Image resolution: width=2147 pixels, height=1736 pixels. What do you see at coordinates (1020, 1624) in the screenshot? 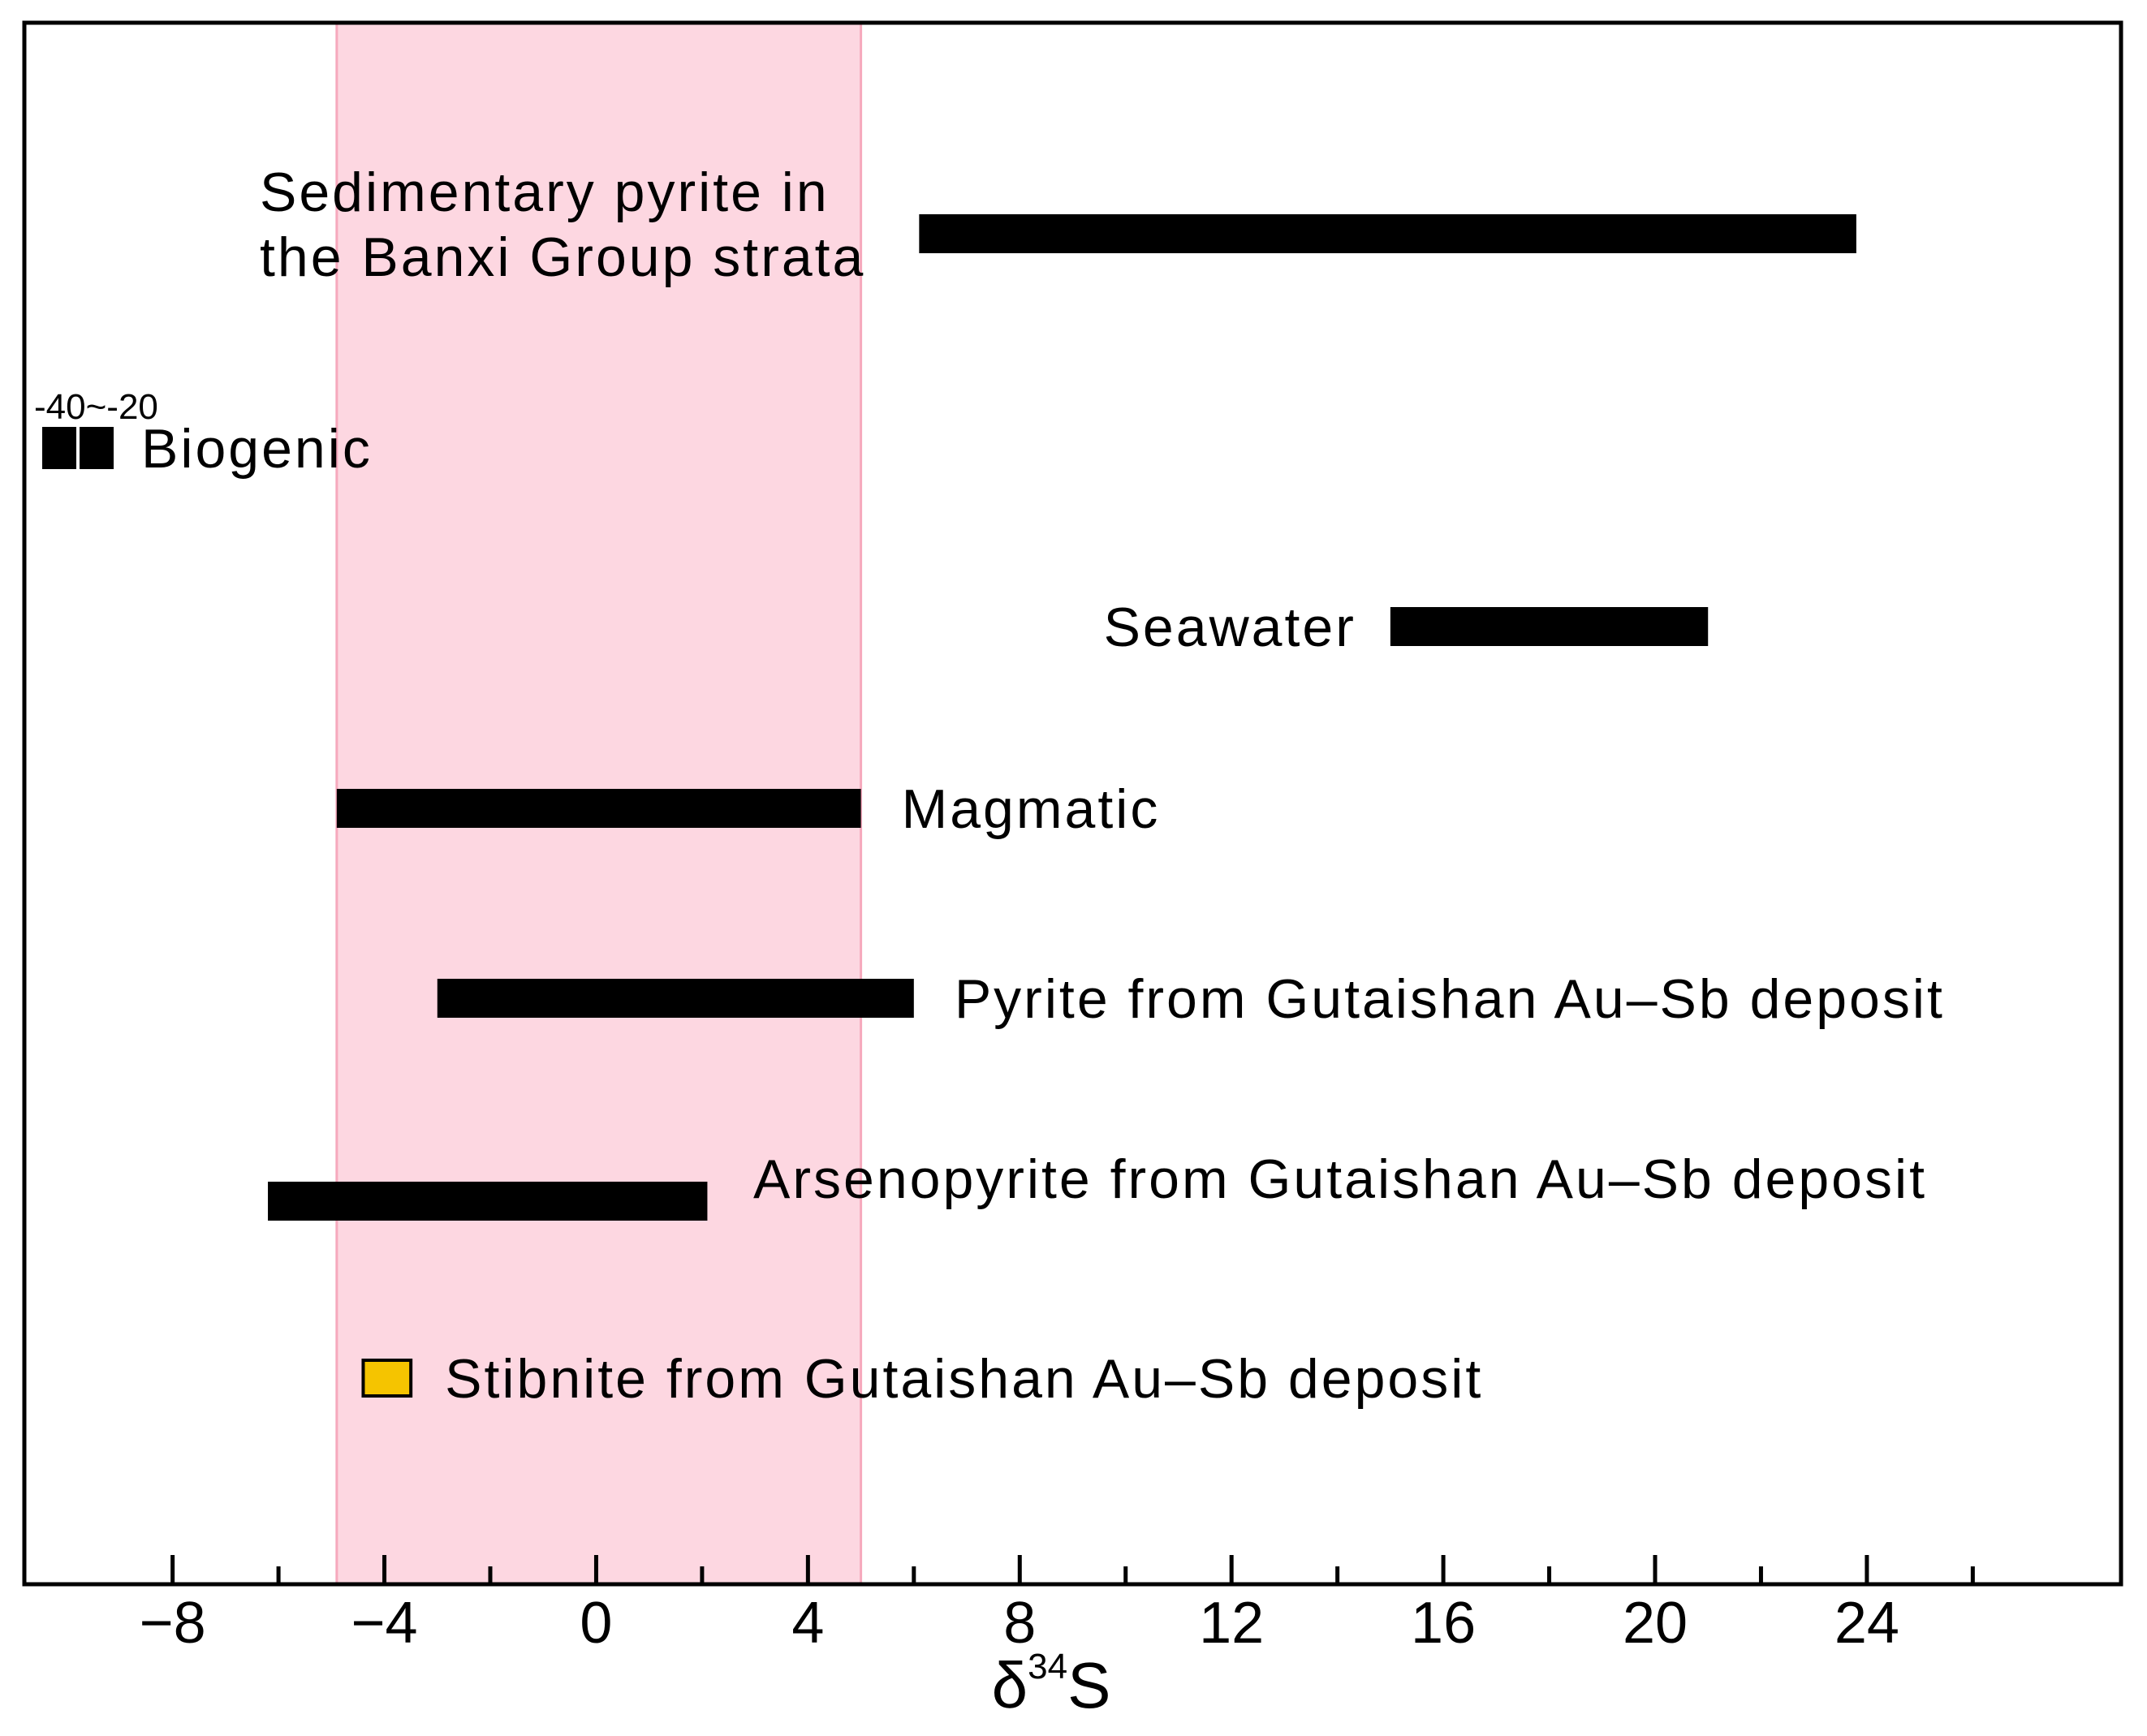
I see `x-tick-label: 8` at bounding box center [1020, 1624].